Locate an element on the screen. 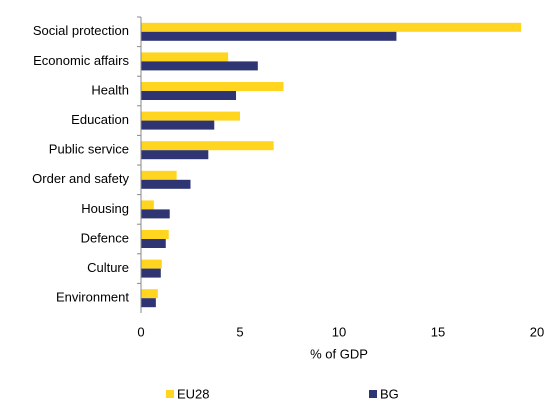 This screenshot has height=403, width=547. y-tick-label: Education is located at coordinates (100, 119).